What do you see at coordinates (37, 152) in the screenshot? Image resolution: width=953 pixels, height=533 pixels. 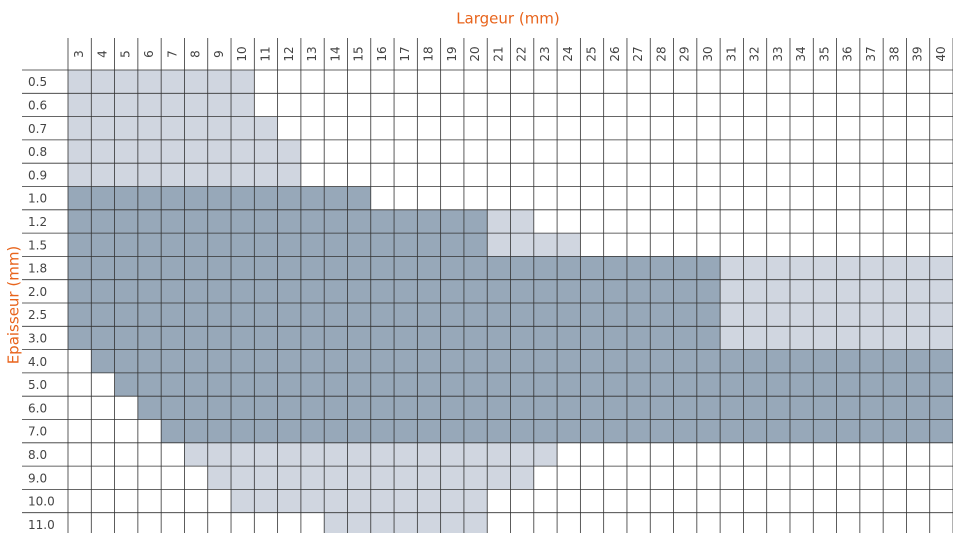 I see `row-label: 0.8` at bounding box center [37, 152].